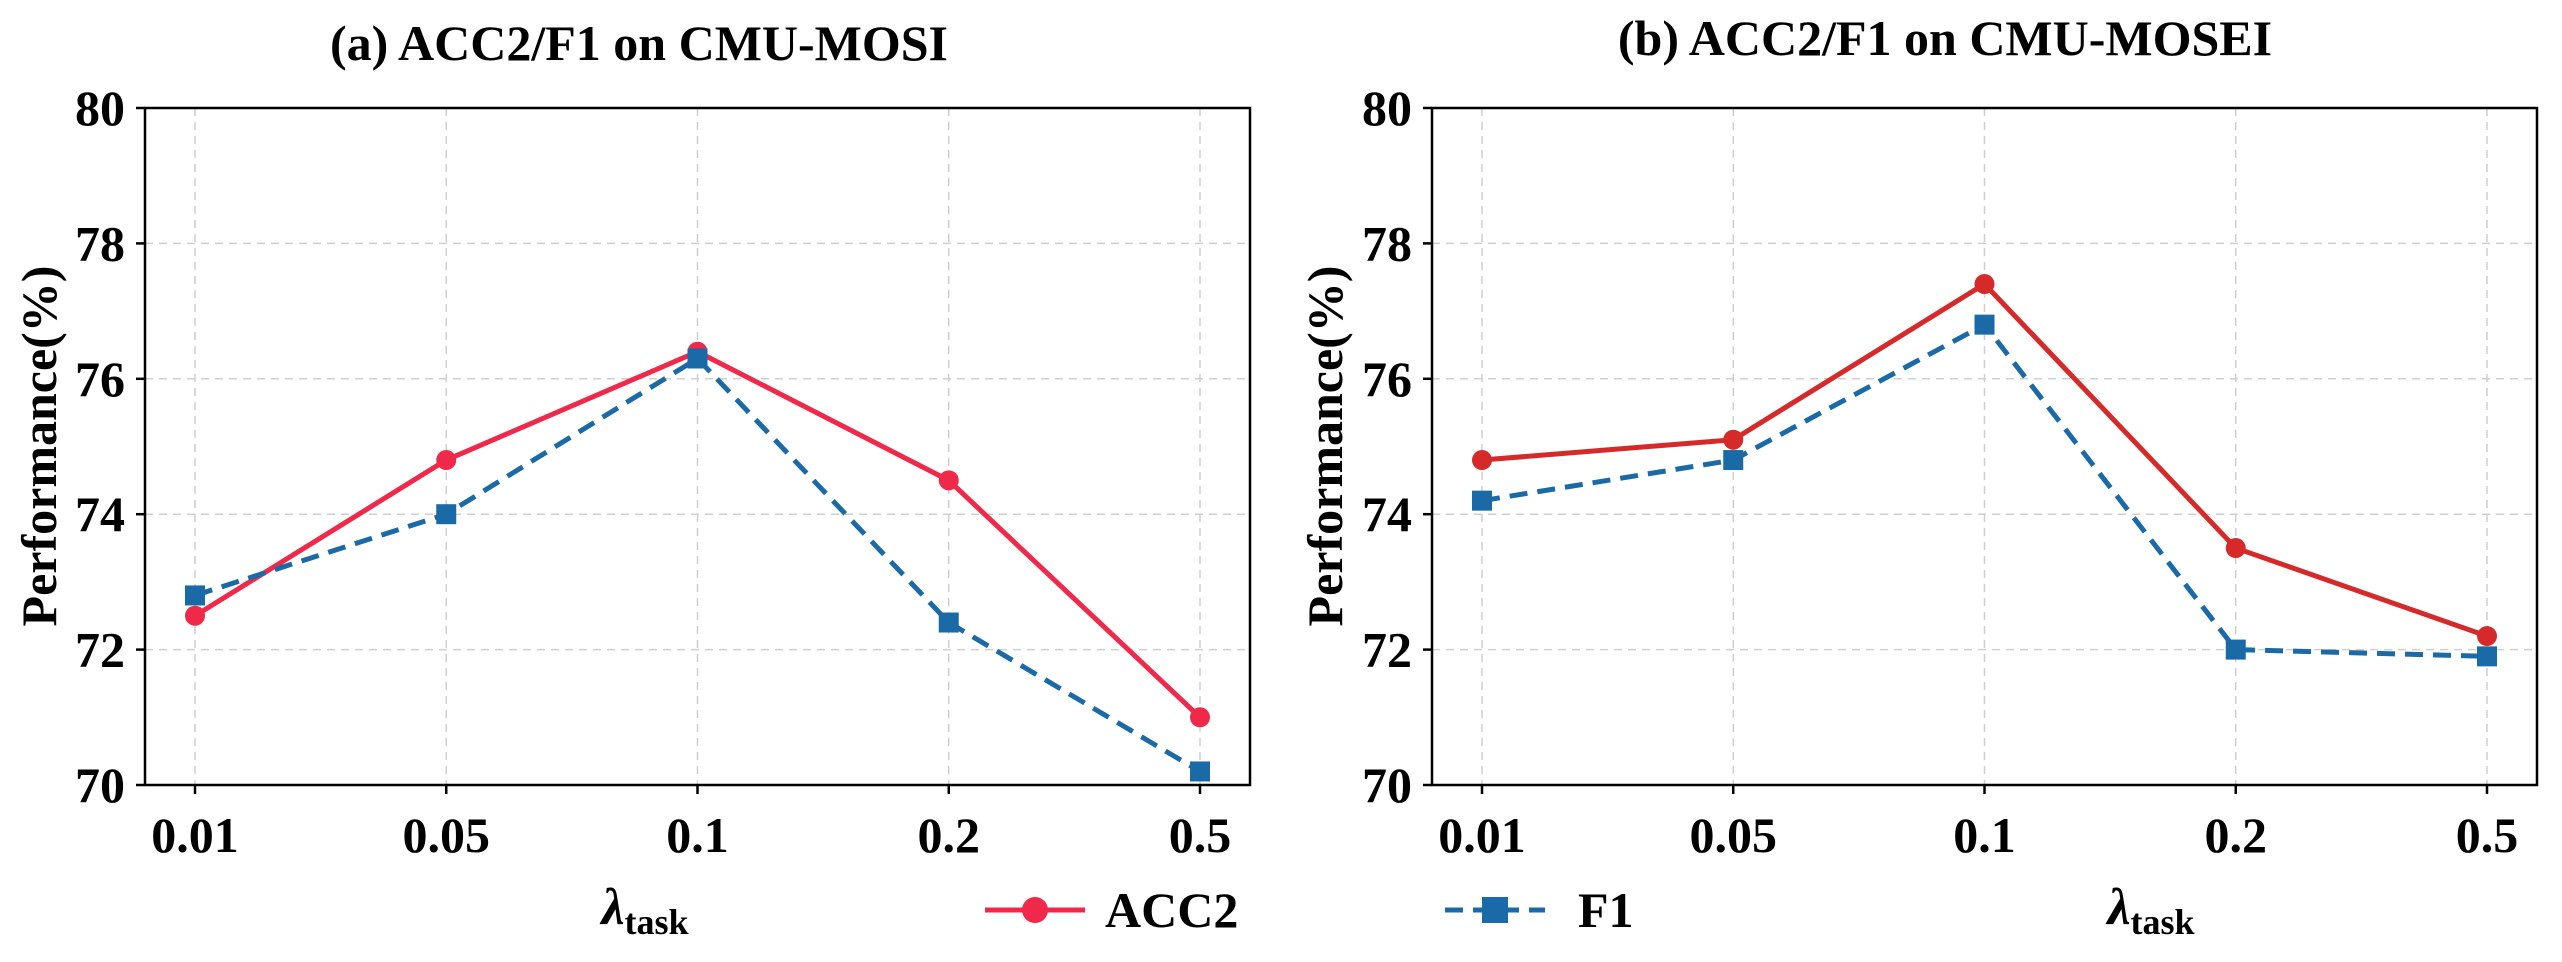  I want to click on chart-title: (a) ACC2/F1 on CMU-MOSI, so click(639, 43).